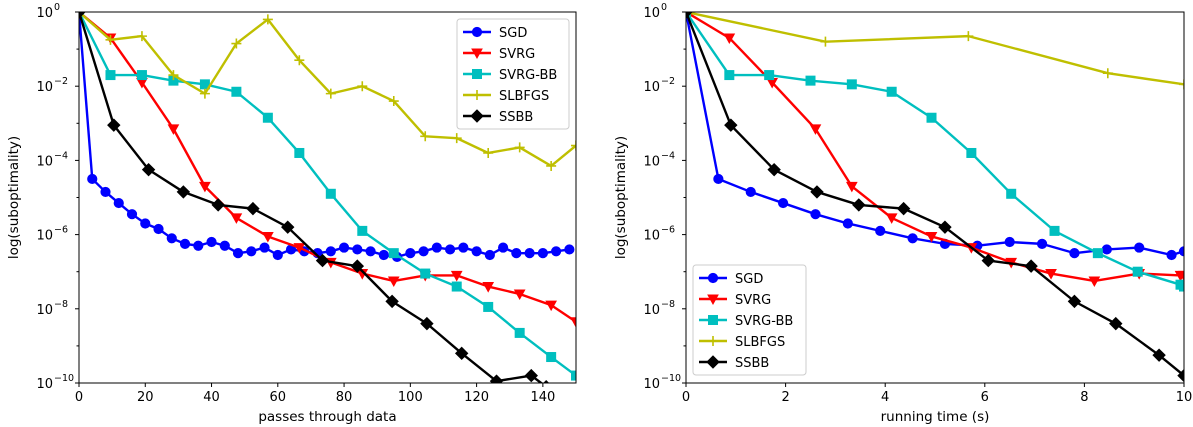  What do you see at coordinates (61, 230) in the screenshot?
I see `y-tick-exponent: −6` at bounding box center [61, 230].